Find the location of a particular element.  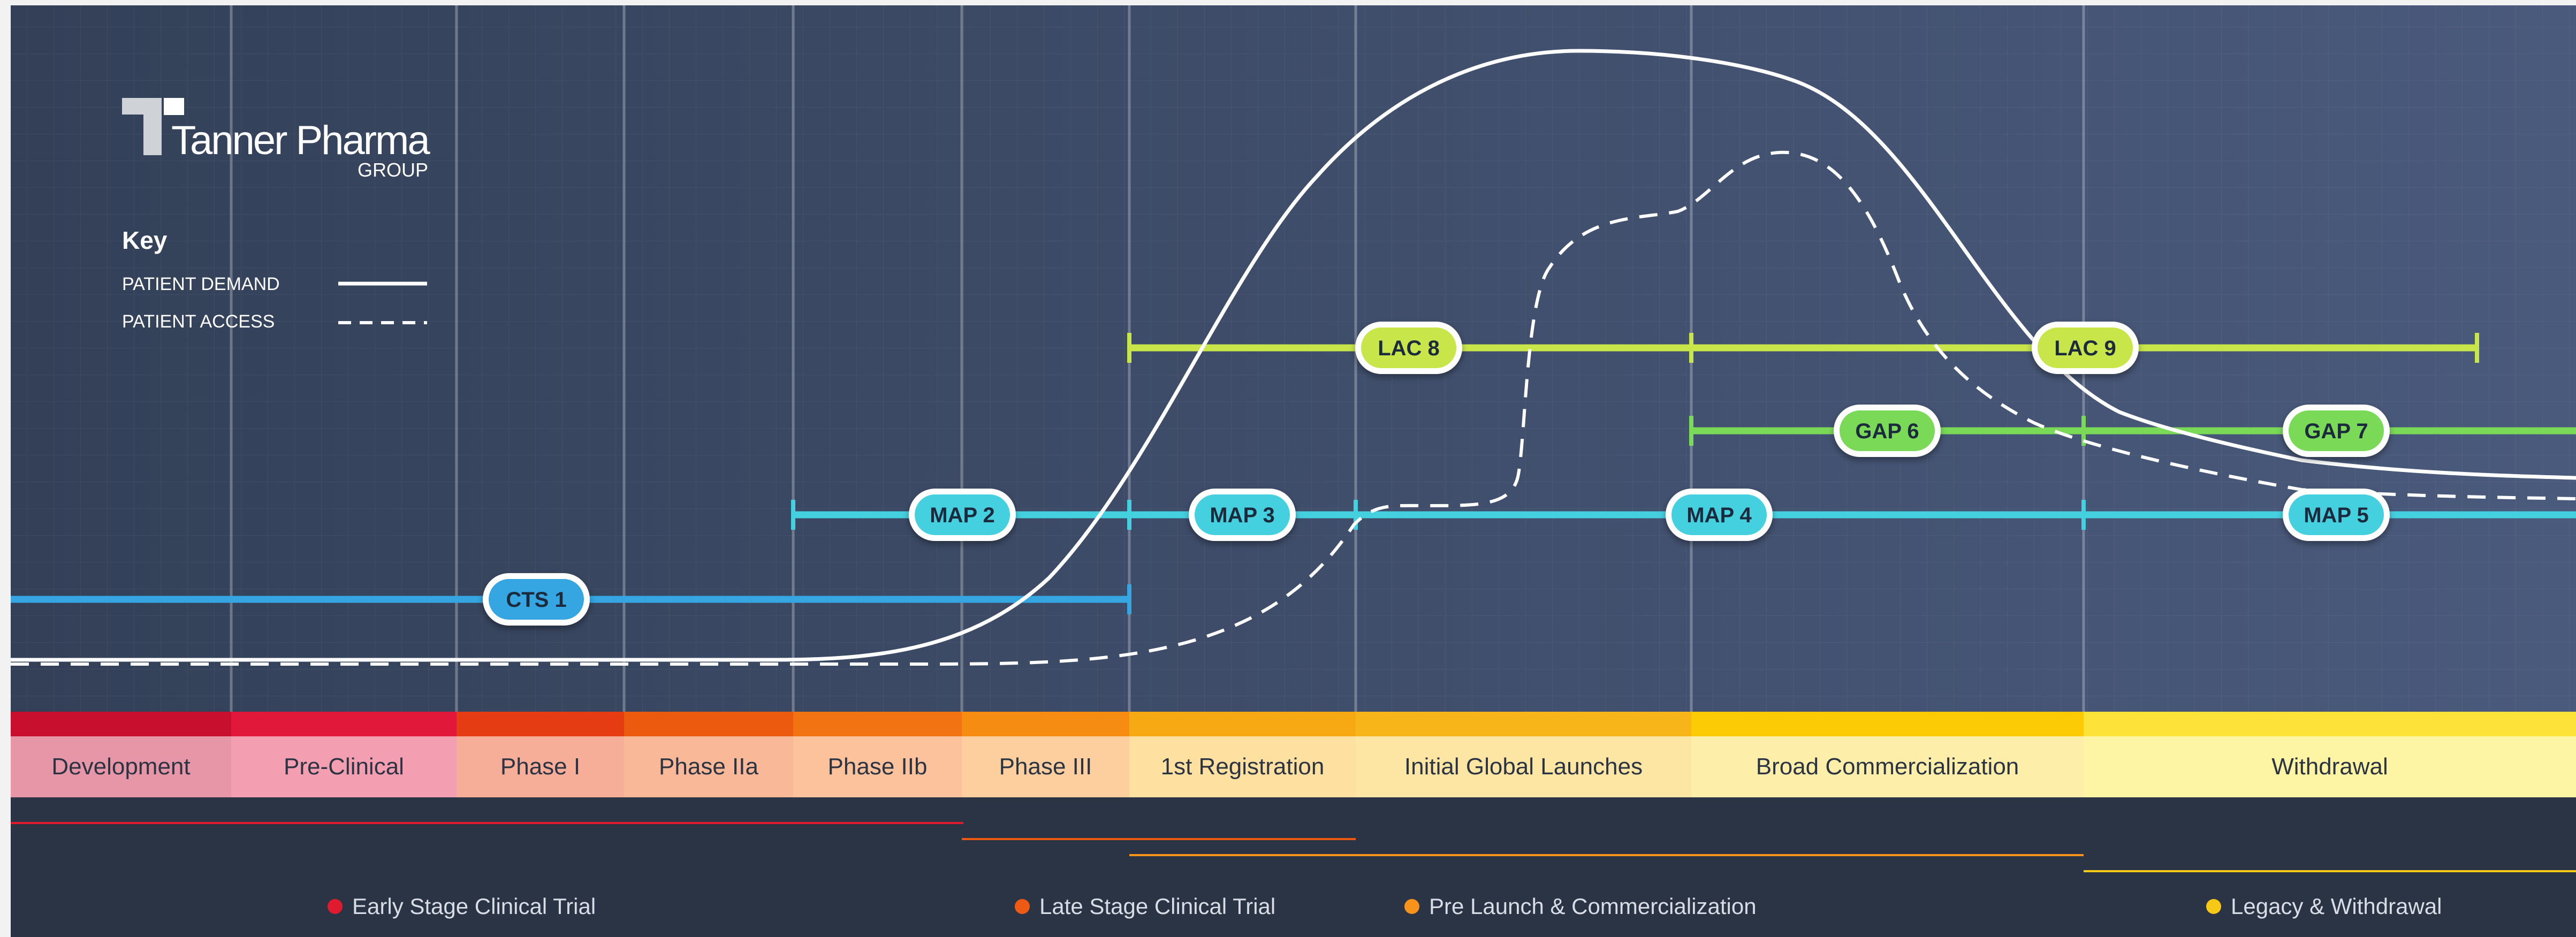

phase-label-development: Development is located at coordinates (120, 766).